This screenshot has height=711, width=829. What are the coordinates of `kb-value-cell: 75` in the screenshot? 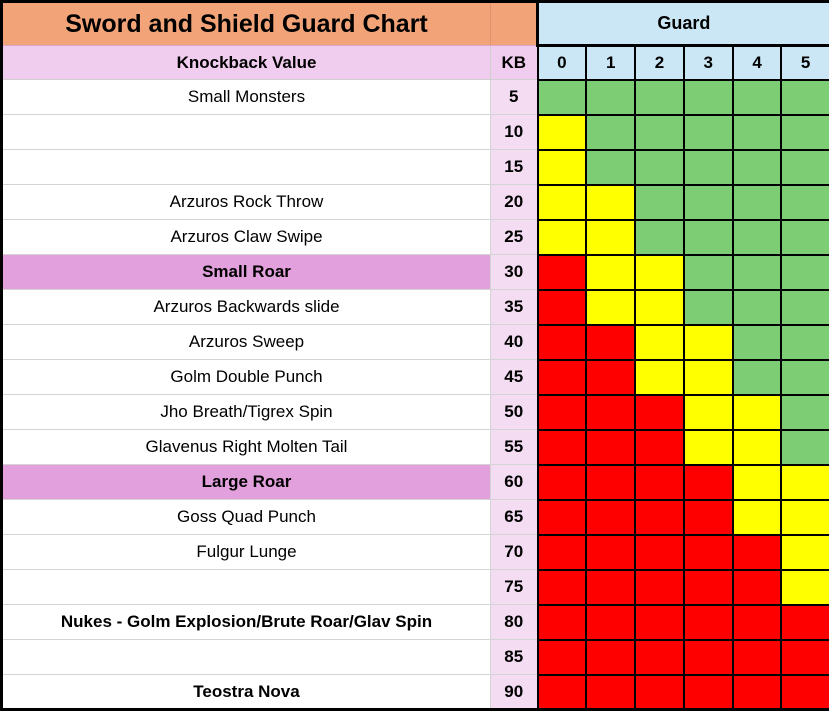 It's located at (514, 587).